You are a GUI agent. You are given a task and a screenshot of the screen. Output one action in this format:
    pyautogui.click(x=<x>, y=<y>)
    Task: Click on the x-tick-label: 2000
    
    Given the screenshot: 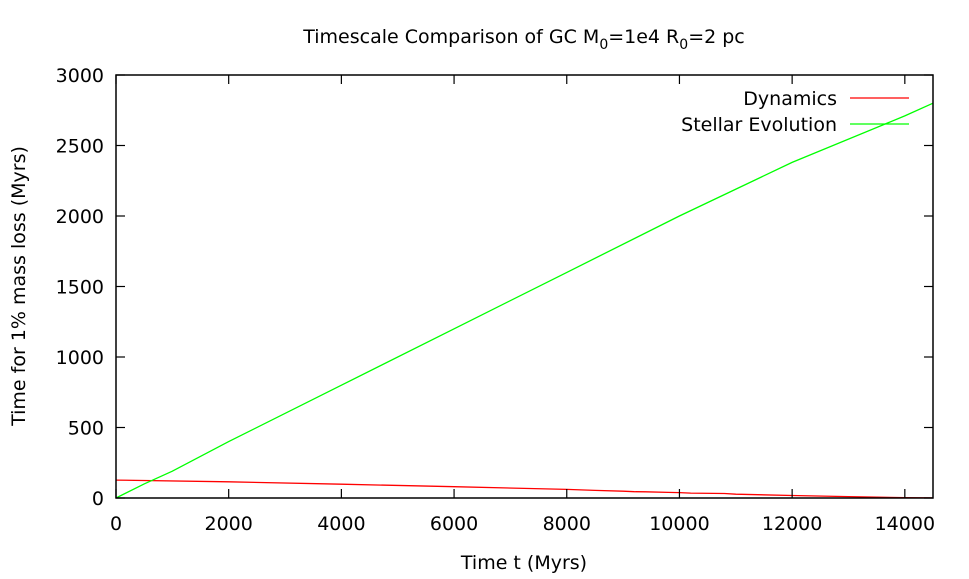 What is the action you would take?
    pyautogui.click(x=229, y=524)
    